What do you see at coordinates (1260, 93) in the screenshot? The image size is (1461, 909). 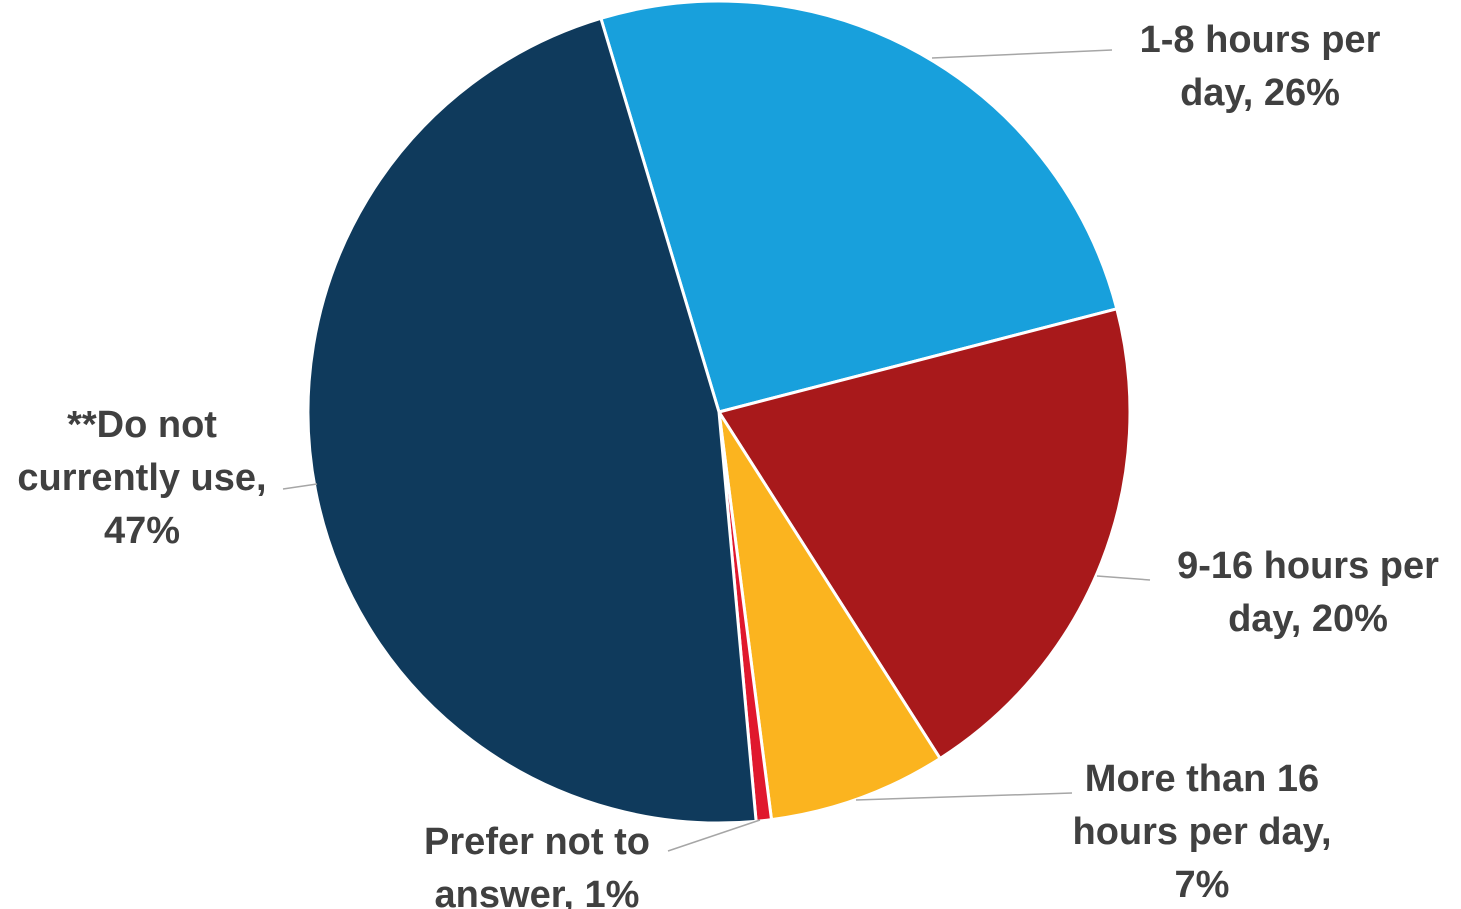 I see `data-label-line: day, 26%` at bounding box center [1260, 93].